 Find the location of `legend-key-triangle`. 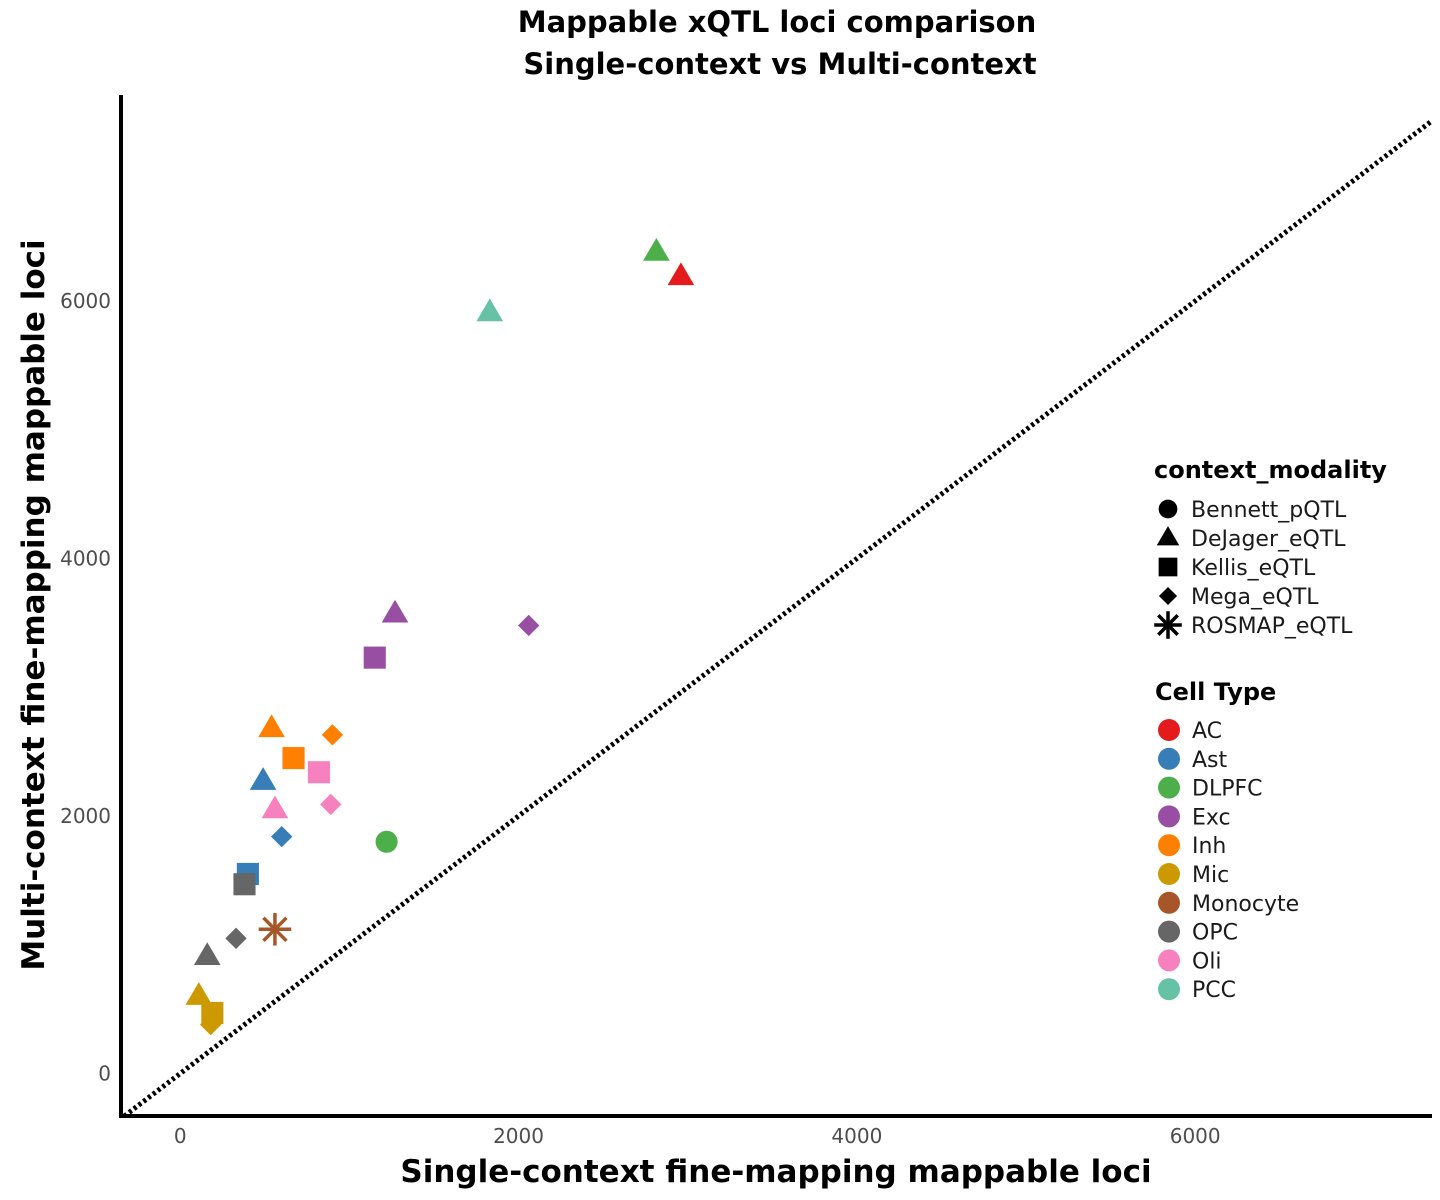

legend-key-triangle is located at coordinates (1168, 536).